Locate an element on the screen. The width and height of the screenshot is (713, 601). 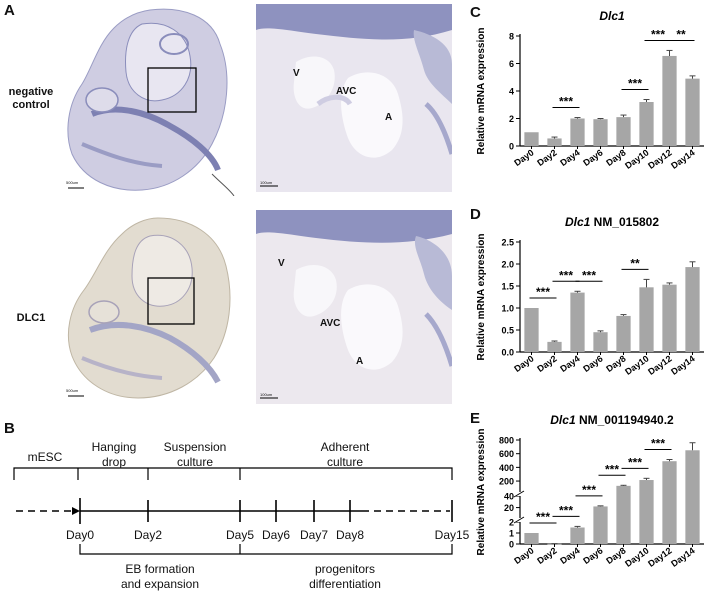
label-day2: Day2 is located at coordinates (147, 535).